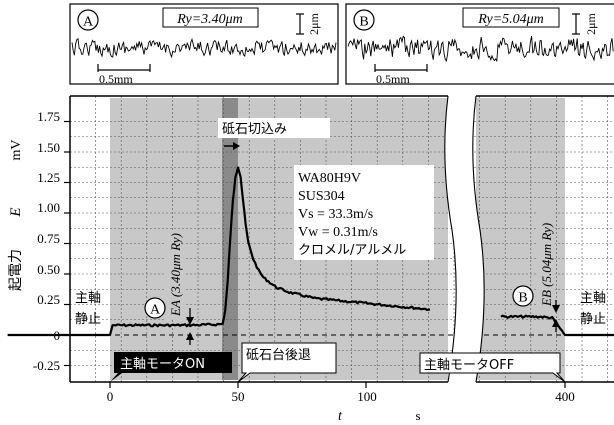  What do you see at coordinates (591, 23) in the screenshot?
I see `vscale-label-B: 2μm` at bounding box center [591, 23].